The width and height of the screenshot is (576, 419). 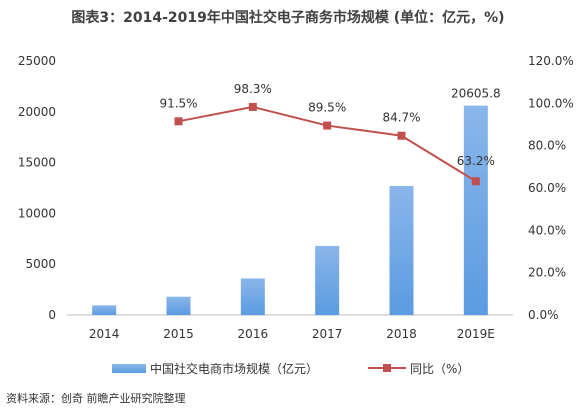 What do you see at coordinates (440, 368) in the screenshot?
I see `legend-label-yoy: 同比（%）` at bounding box center [440, 368].